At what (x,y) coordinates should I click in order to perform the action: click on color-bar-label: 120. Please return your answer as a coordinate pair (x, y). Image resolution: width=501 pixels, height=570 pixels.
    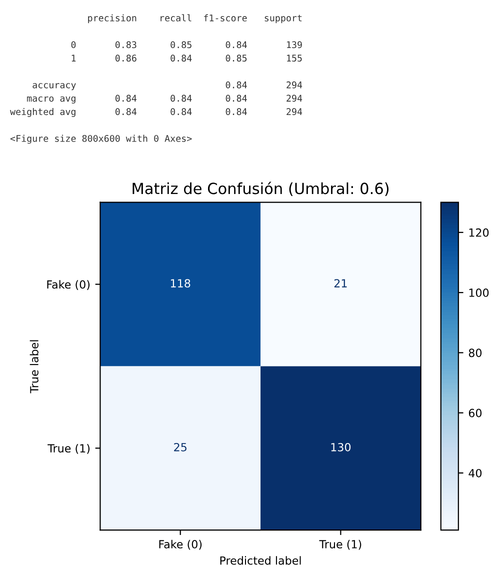
    Looking at the image, I should click on (479, 232).